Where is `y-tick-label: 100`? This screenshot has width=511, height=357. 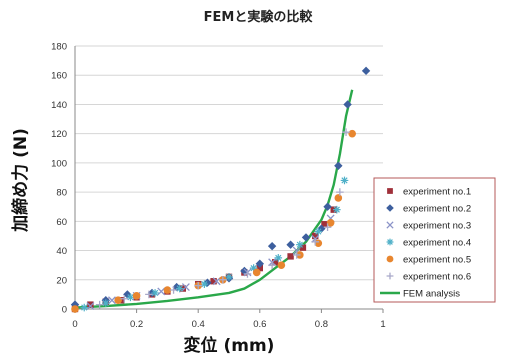 y-tick-label: 100 is located at coordinates (59, 163).